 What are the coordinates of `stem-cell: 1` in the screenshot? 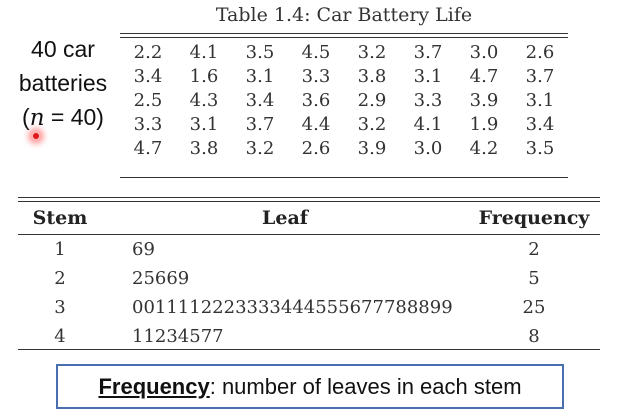 It's located at (60, 249).